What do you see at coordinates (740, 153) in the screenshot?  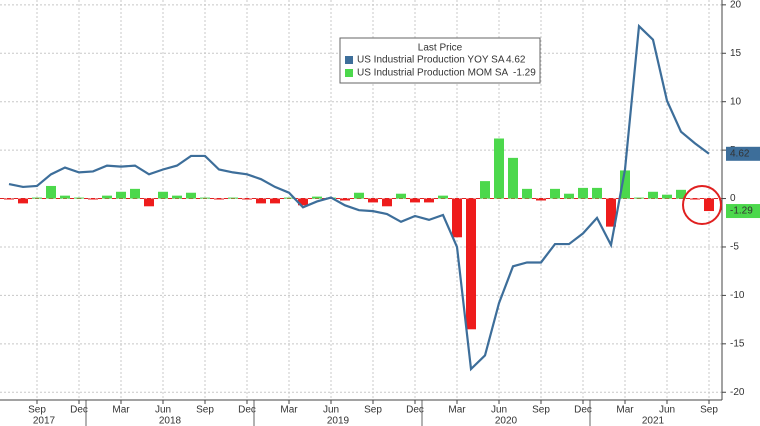 I see `last-value-label: 4.62` at bounding box center [740, 153].